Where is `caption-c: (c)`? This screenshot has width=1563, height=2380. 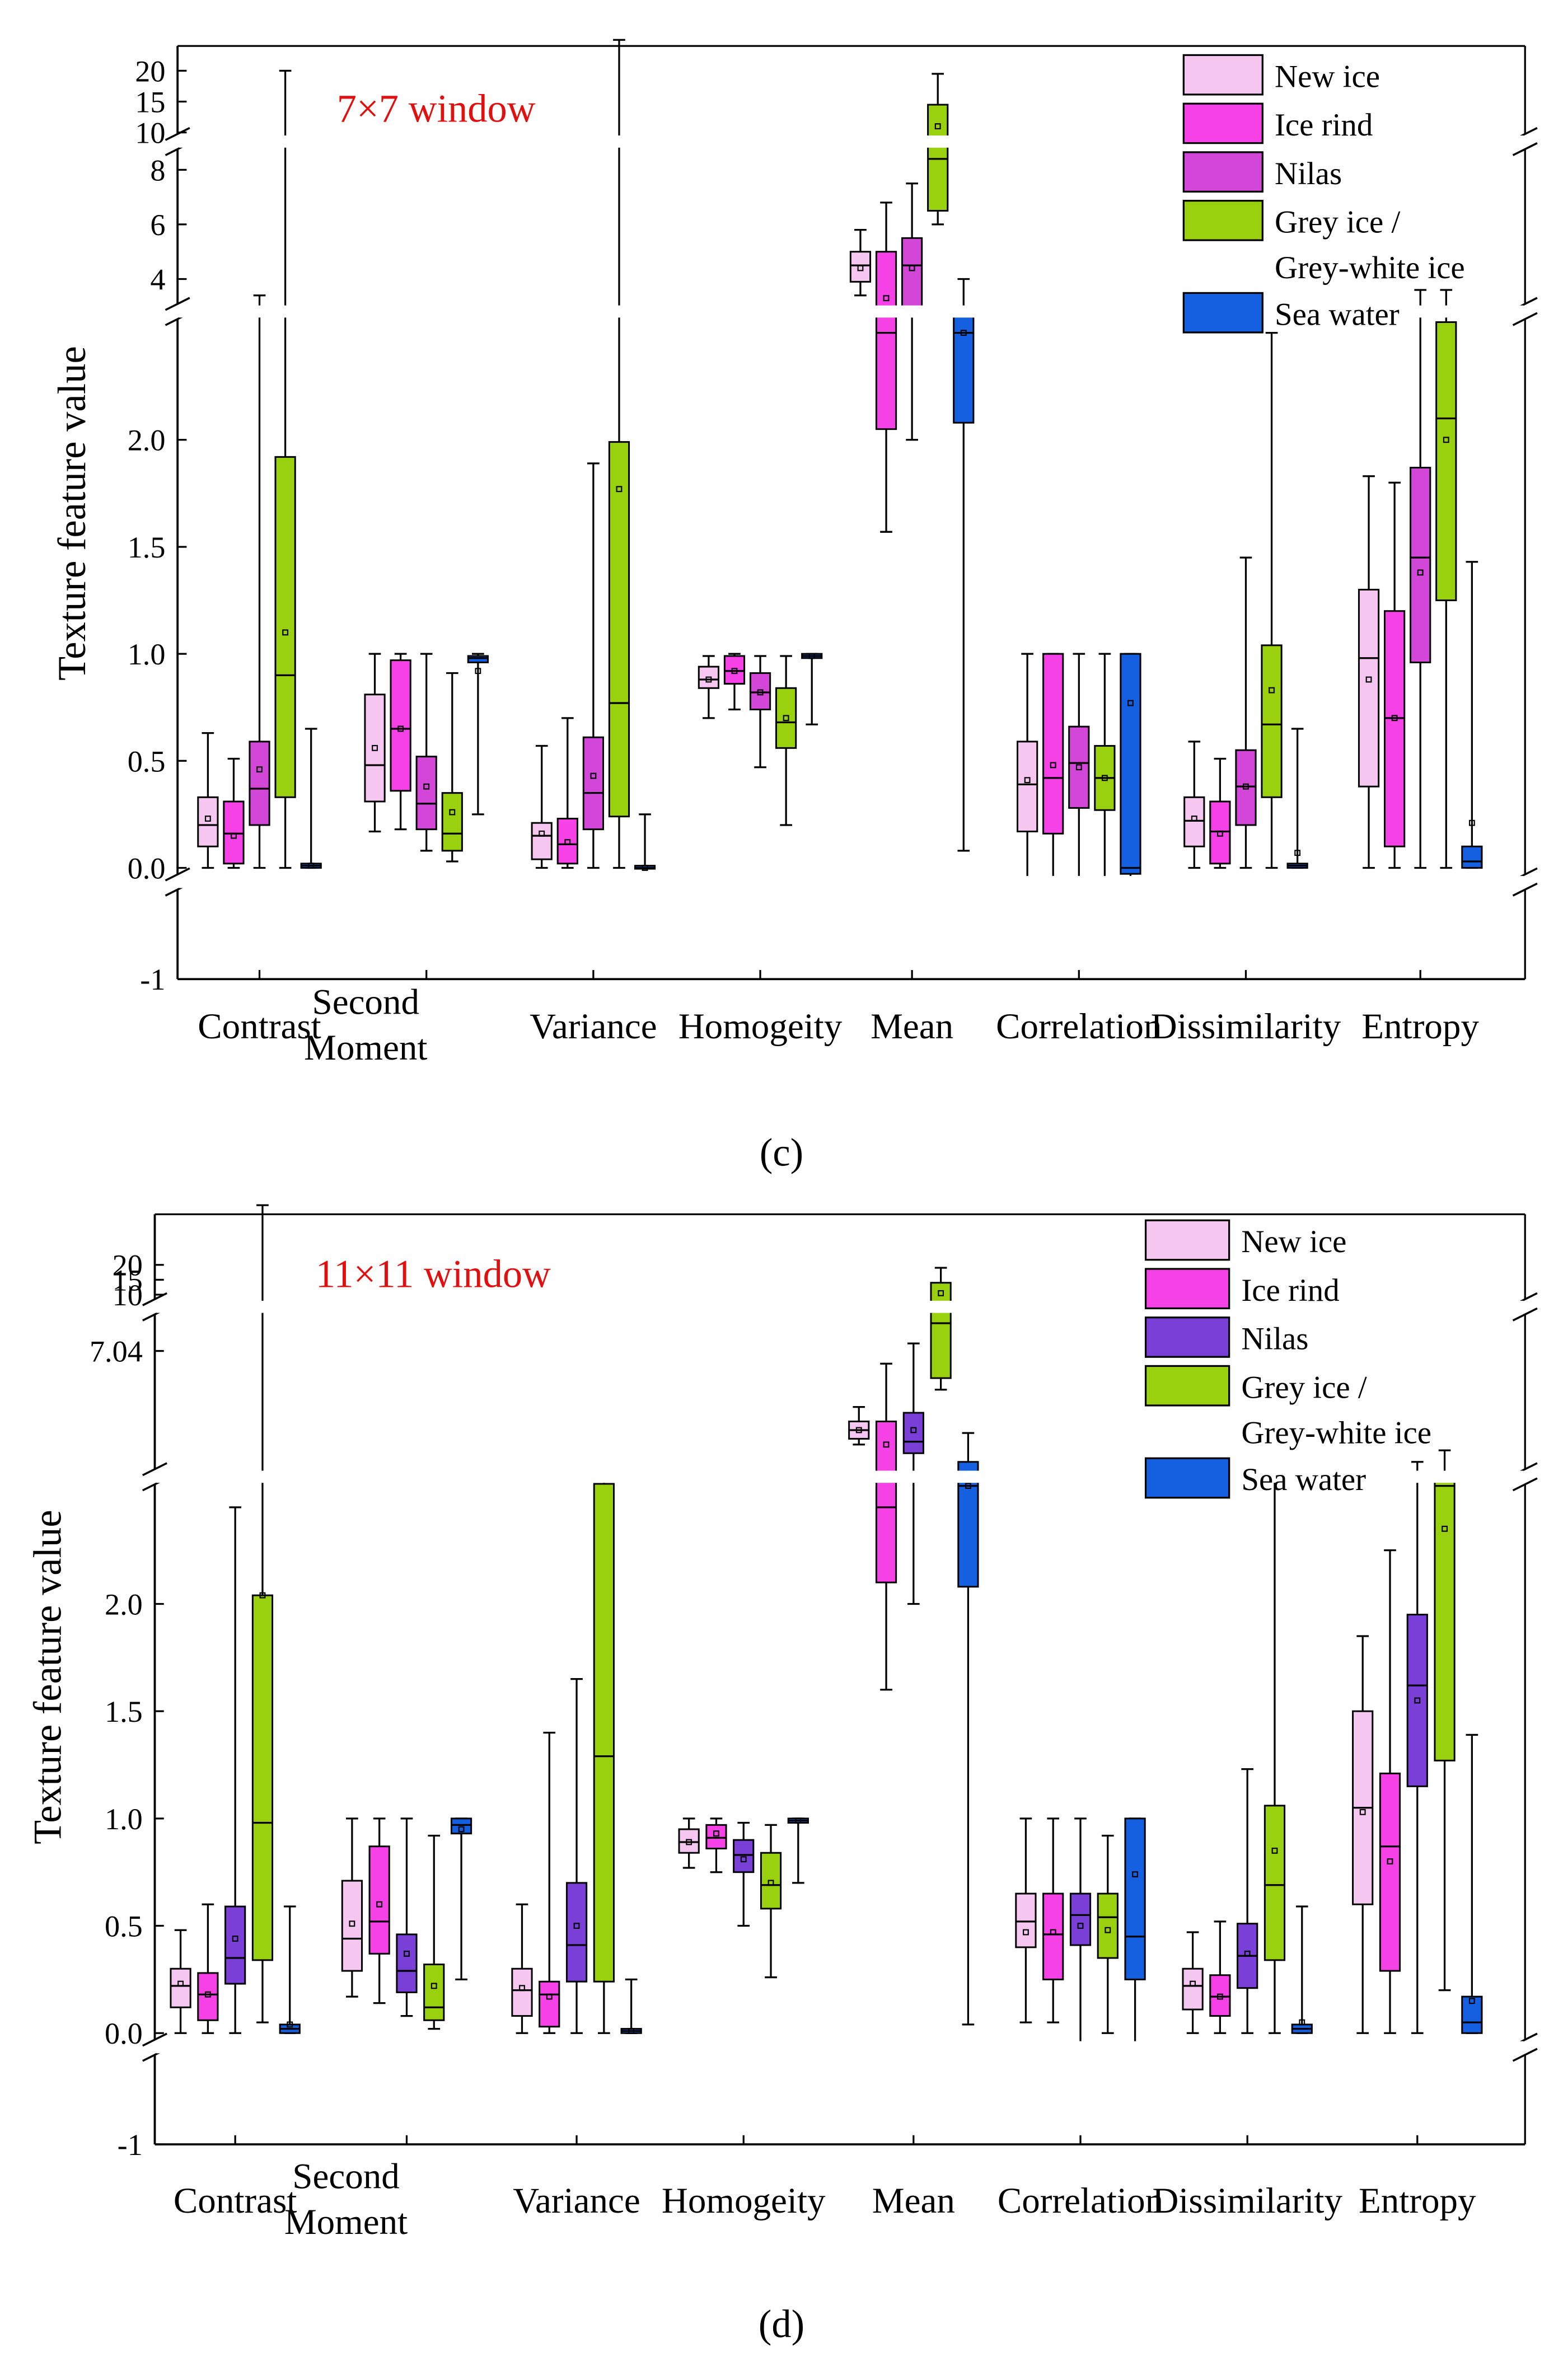 caption-c: (c) is located at coordinates (781, 1153).